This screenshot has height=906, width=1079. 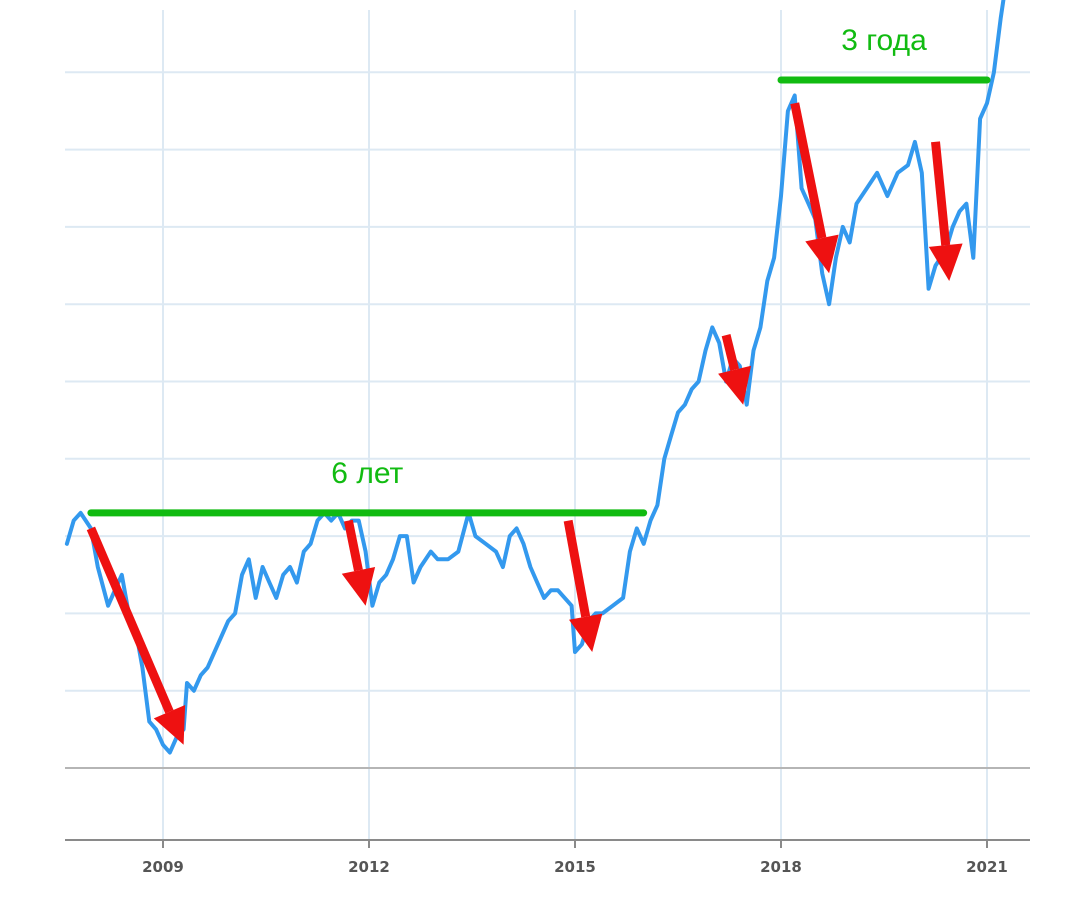 I want to click on x-tick-label-2012: 2012, so click(x=369, y=867).